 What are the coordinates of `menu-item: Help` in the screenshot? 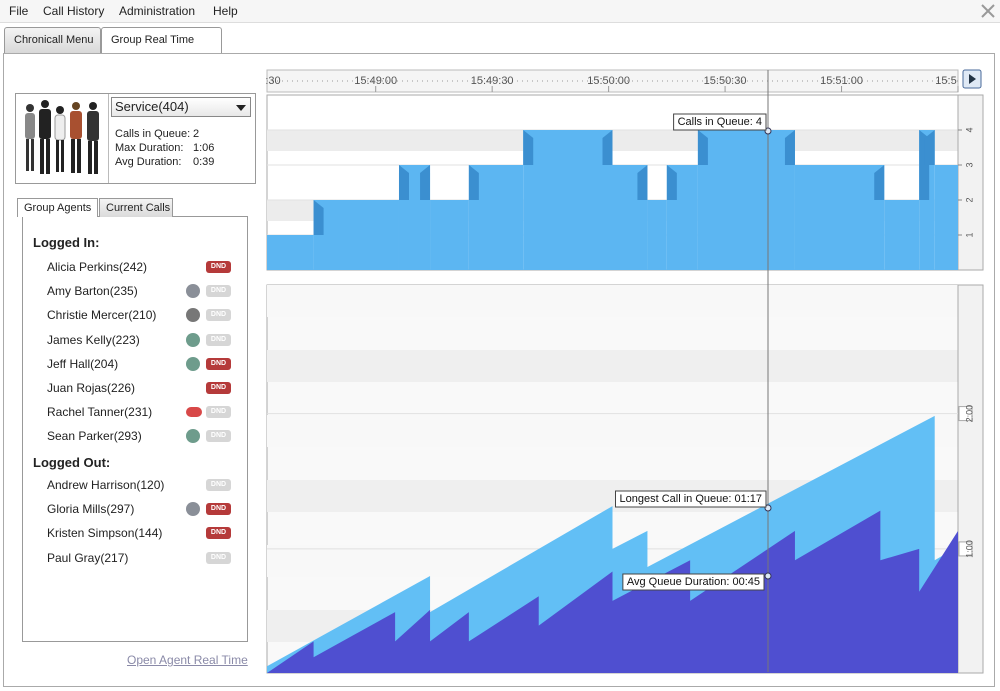 It's located at (225, 11).